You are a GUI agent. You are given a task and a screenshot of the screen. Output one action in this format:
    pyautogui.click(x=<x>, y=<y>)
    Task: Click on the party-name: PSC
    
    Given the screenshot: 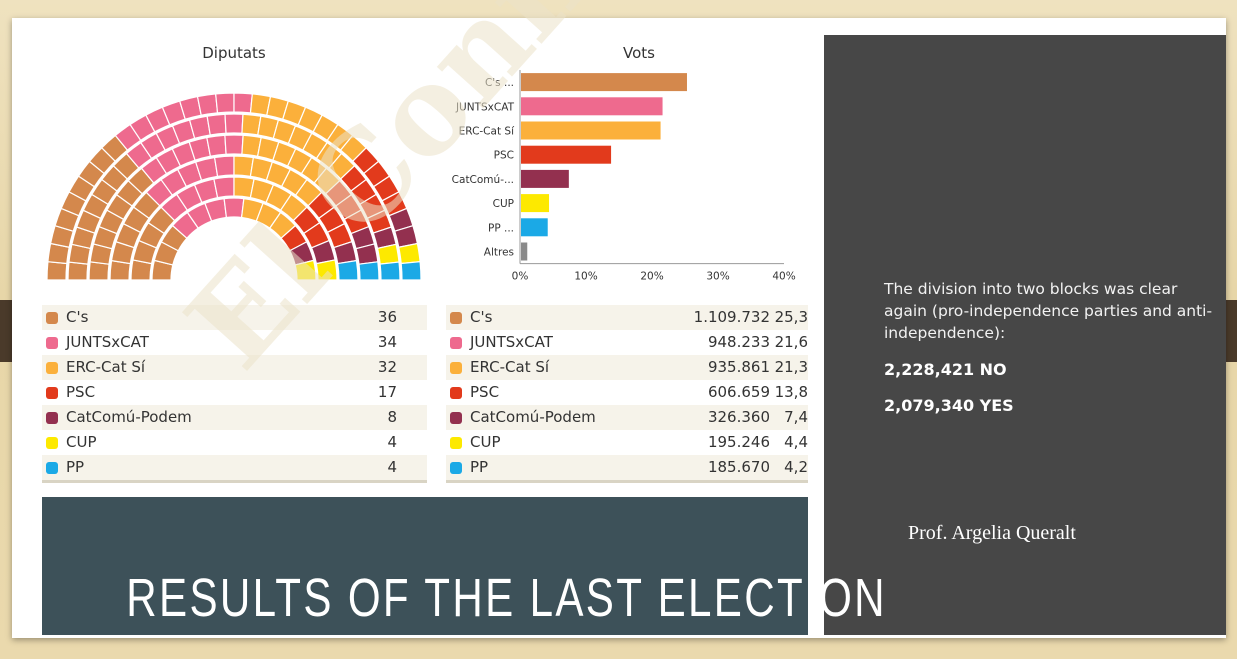 What is the action you would take?
    pyautogui.click(x=485, y=392)
    